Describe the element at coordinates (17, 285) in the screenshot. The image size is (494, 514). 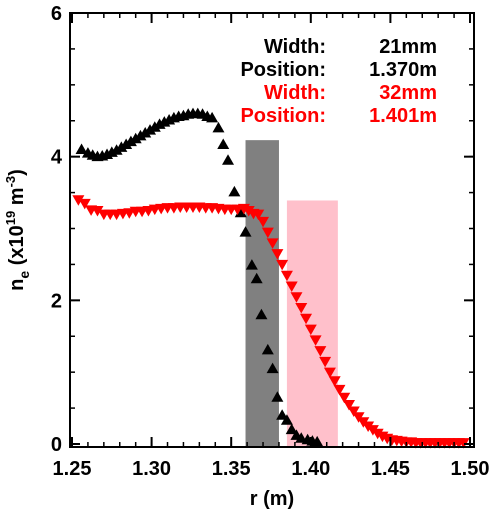
I see `y-label-main: n` at that location.